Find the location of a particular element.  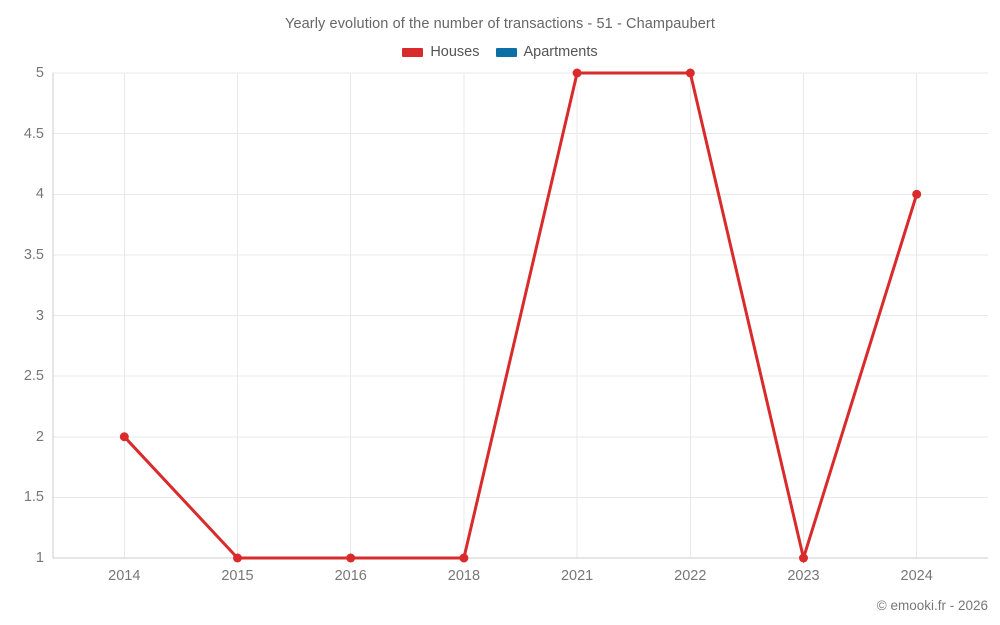

y-axis-tick: 2.5 is located at coordinates (33, 376).